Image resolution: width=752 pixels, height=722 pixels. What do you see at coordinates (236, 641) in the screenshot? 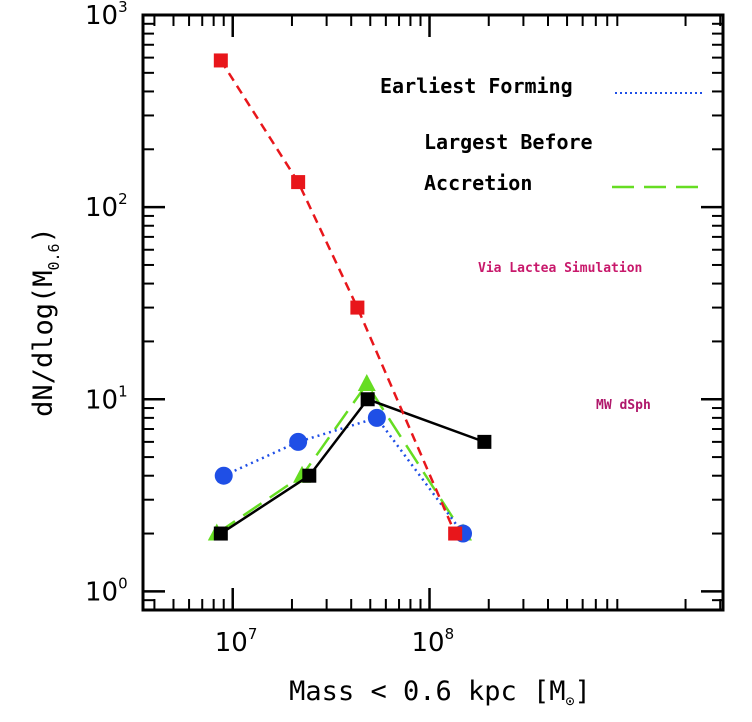
I see `x-tick-label: 10⁷` at bounding box center [236, 641].